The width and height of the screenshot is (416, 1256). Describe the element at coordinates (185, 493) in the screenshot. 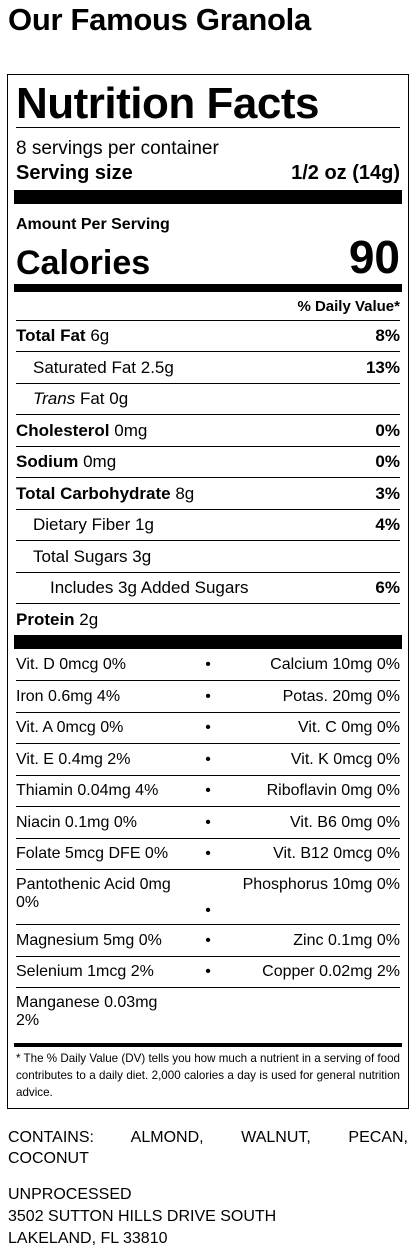

I see `nutrient-amount: 8g` at that location.